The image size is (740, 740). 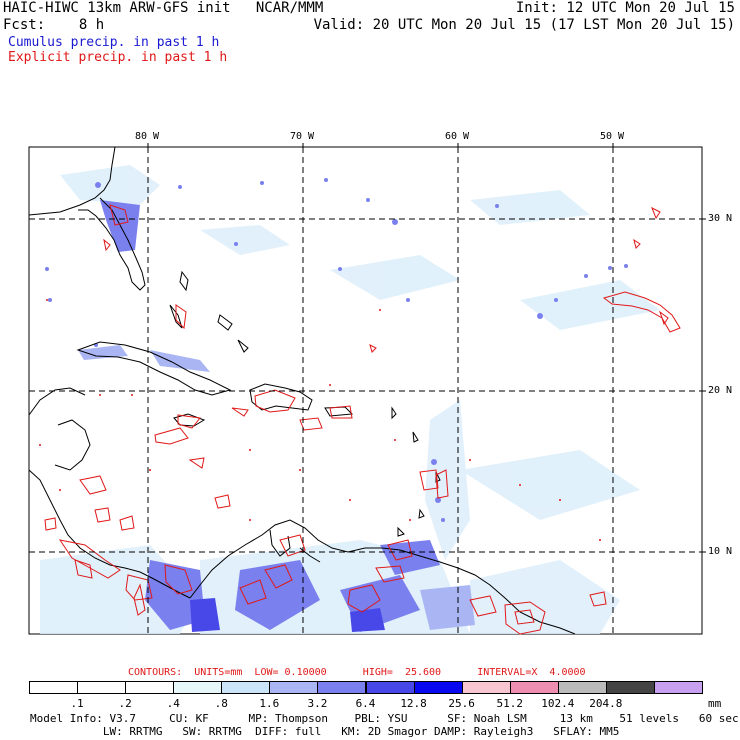 What do you see at coordinates (509, 703) in the screenshot?
I see `colorbar-level-label: 51.2` at bounding box center [509, 703].